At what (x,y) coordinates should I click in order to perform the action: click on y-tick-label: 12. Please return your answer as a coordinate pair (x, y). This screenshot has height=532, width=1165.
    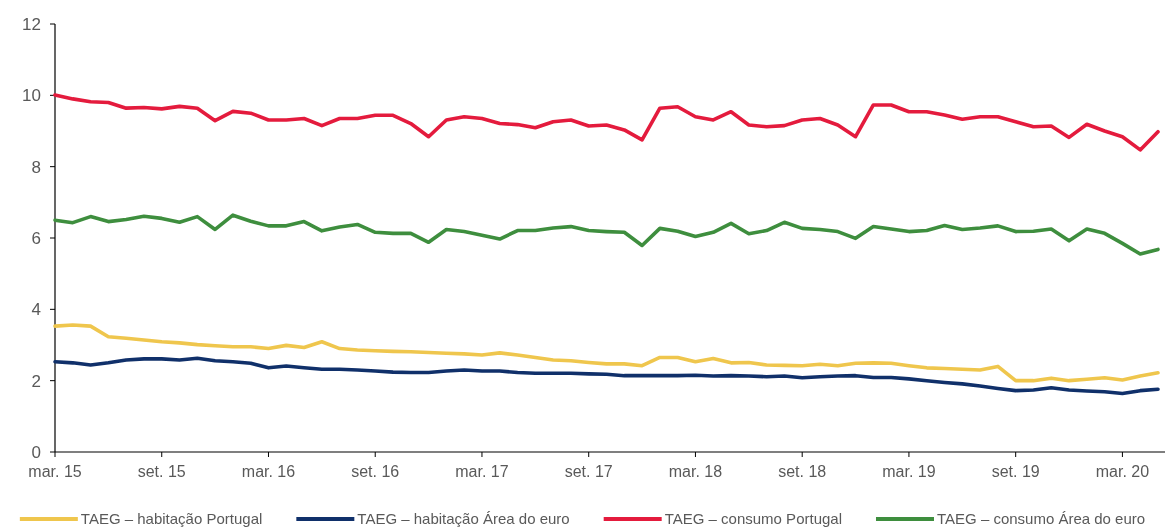
    Looking at the image, I should click on (31, 24).